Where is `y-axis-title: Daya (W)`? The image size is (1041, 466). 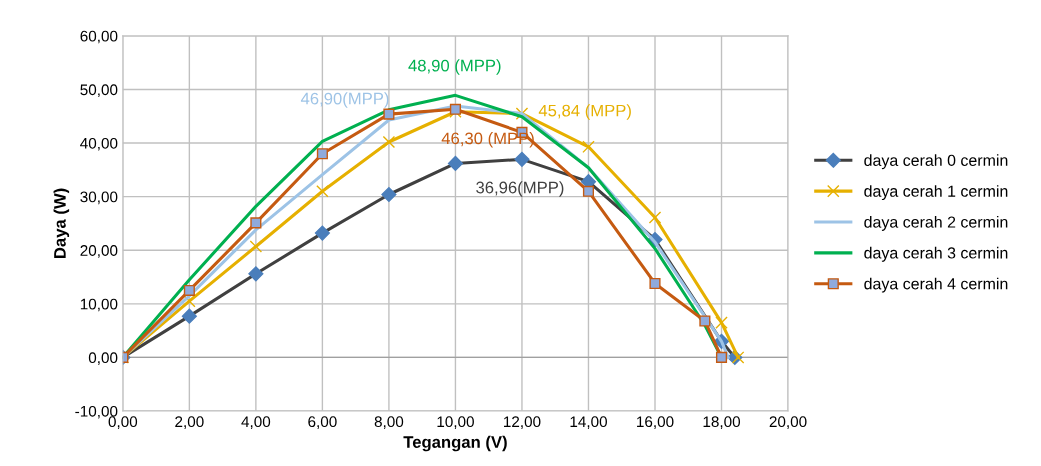 y-axis-title: Daya (W) is located at coordinates (61, 223).